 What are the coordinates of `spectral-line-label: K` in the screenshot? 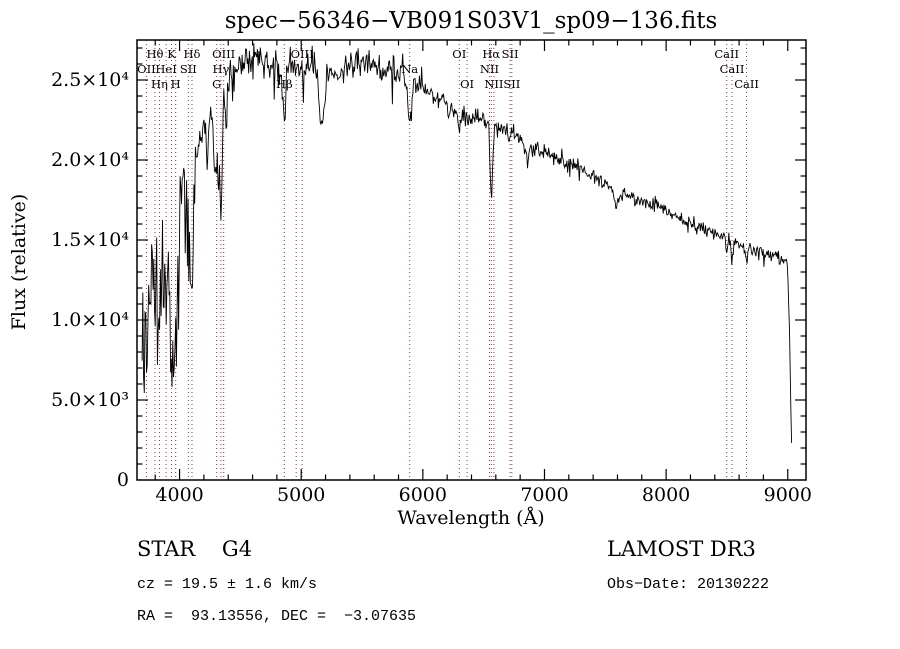 It's located at (171, 54).